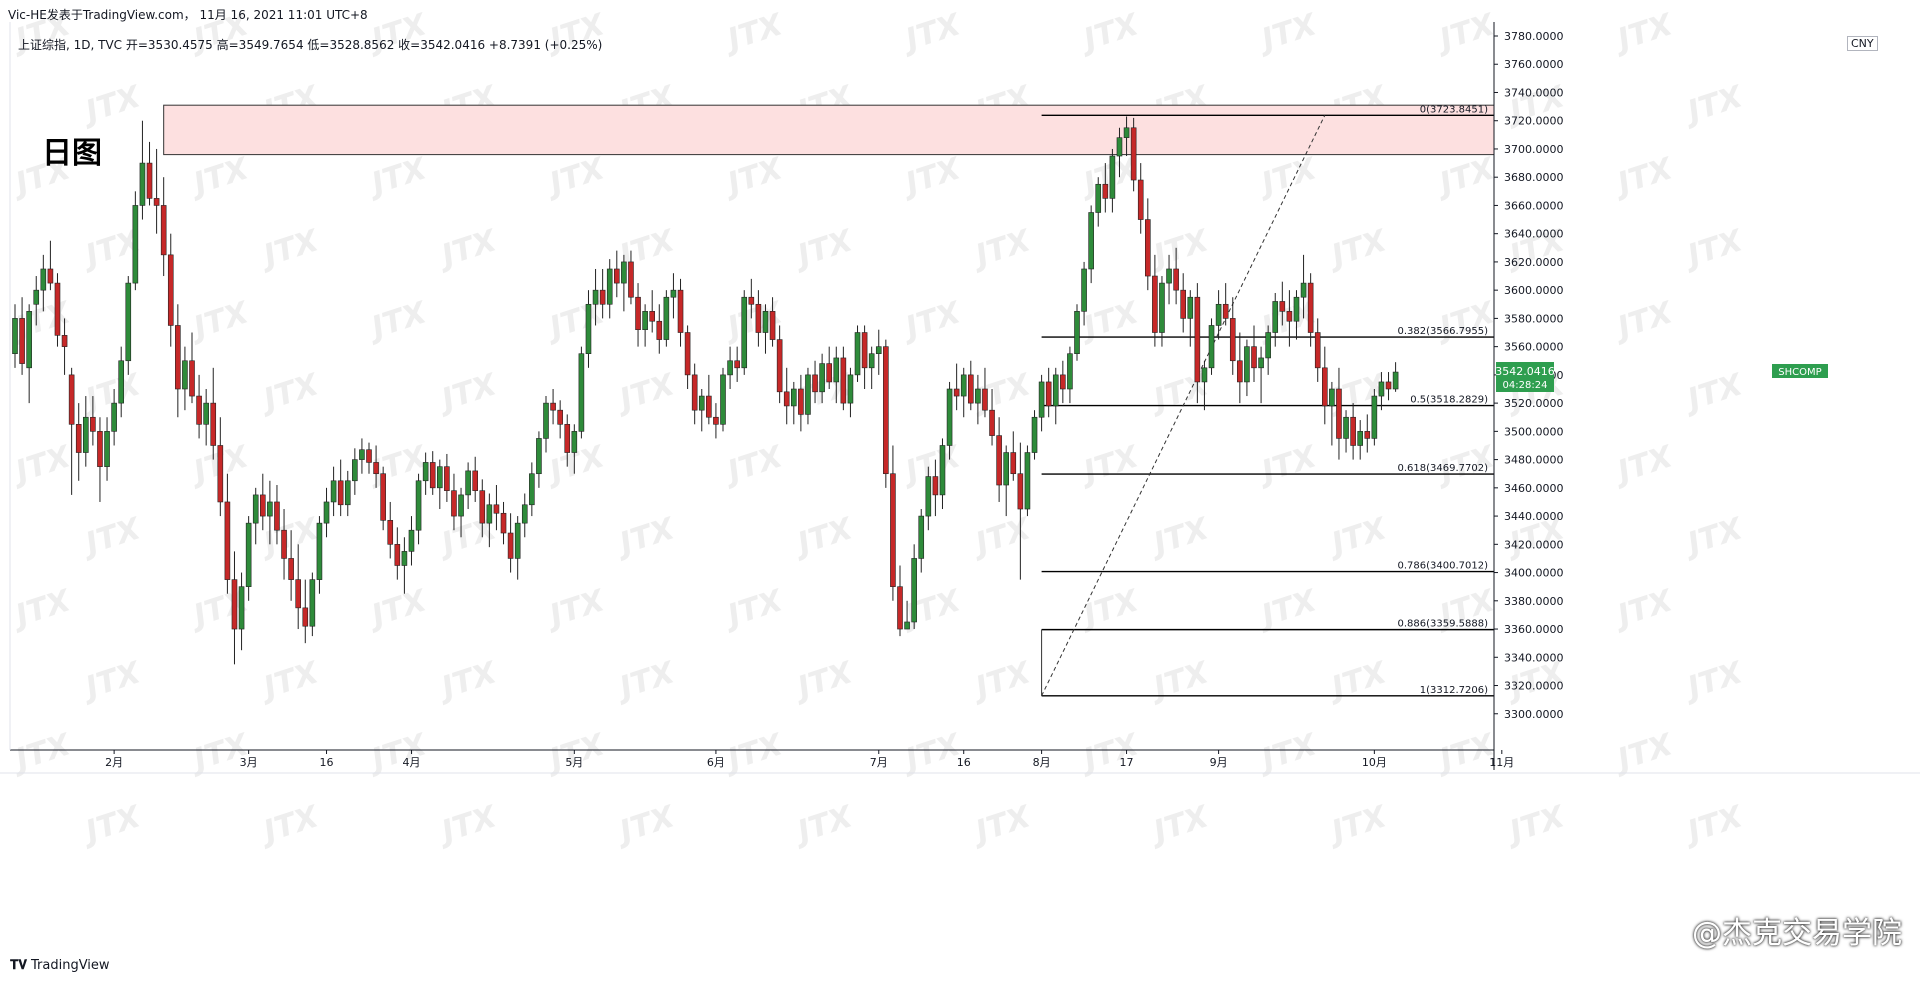  Describe the element at coordinates (1534, 318) in the screenshot. I see `y-tick-label: 3580.0000` at that location.